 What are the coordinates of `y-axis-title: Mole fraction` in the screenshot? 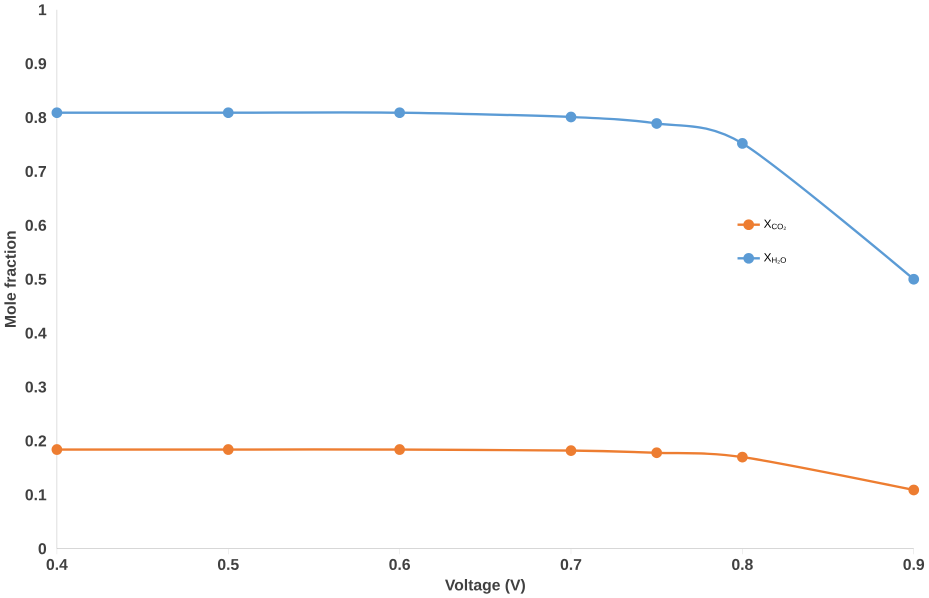 It's located at (10, 279).